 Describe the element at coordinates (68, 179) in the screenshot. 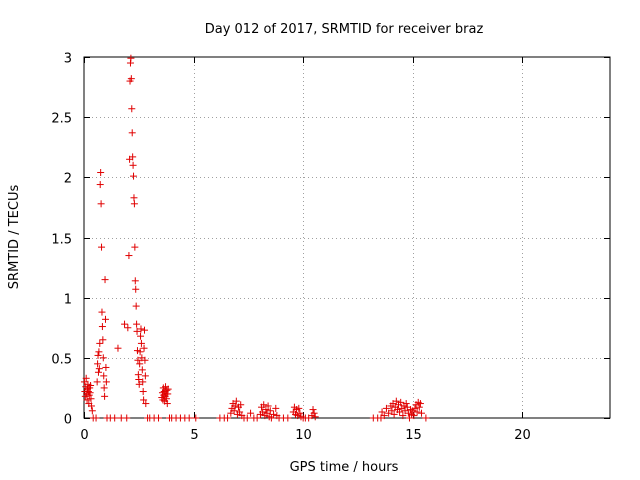

I see `y-tick-label: 2` at that location.